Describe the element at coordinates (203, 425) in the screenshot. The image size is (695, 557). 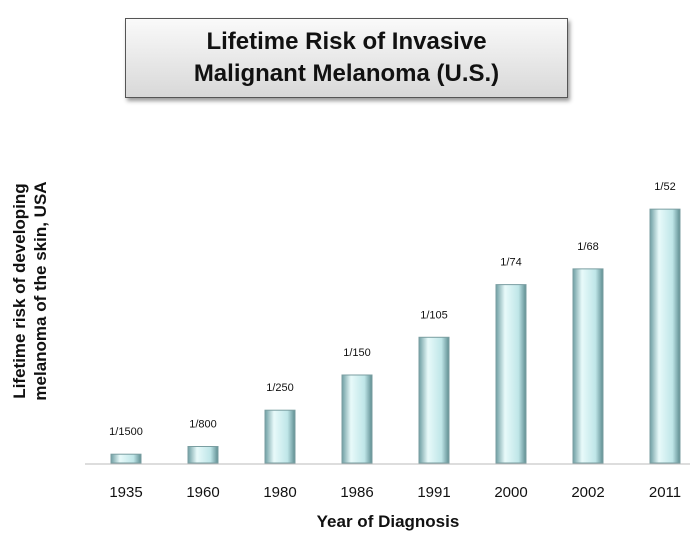
I see `value-label: 1/800` at that location.